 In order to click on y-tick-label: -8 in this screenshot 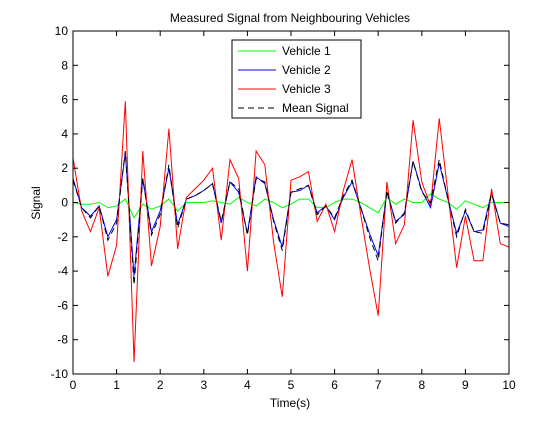, I will do `click(62, 340)`.